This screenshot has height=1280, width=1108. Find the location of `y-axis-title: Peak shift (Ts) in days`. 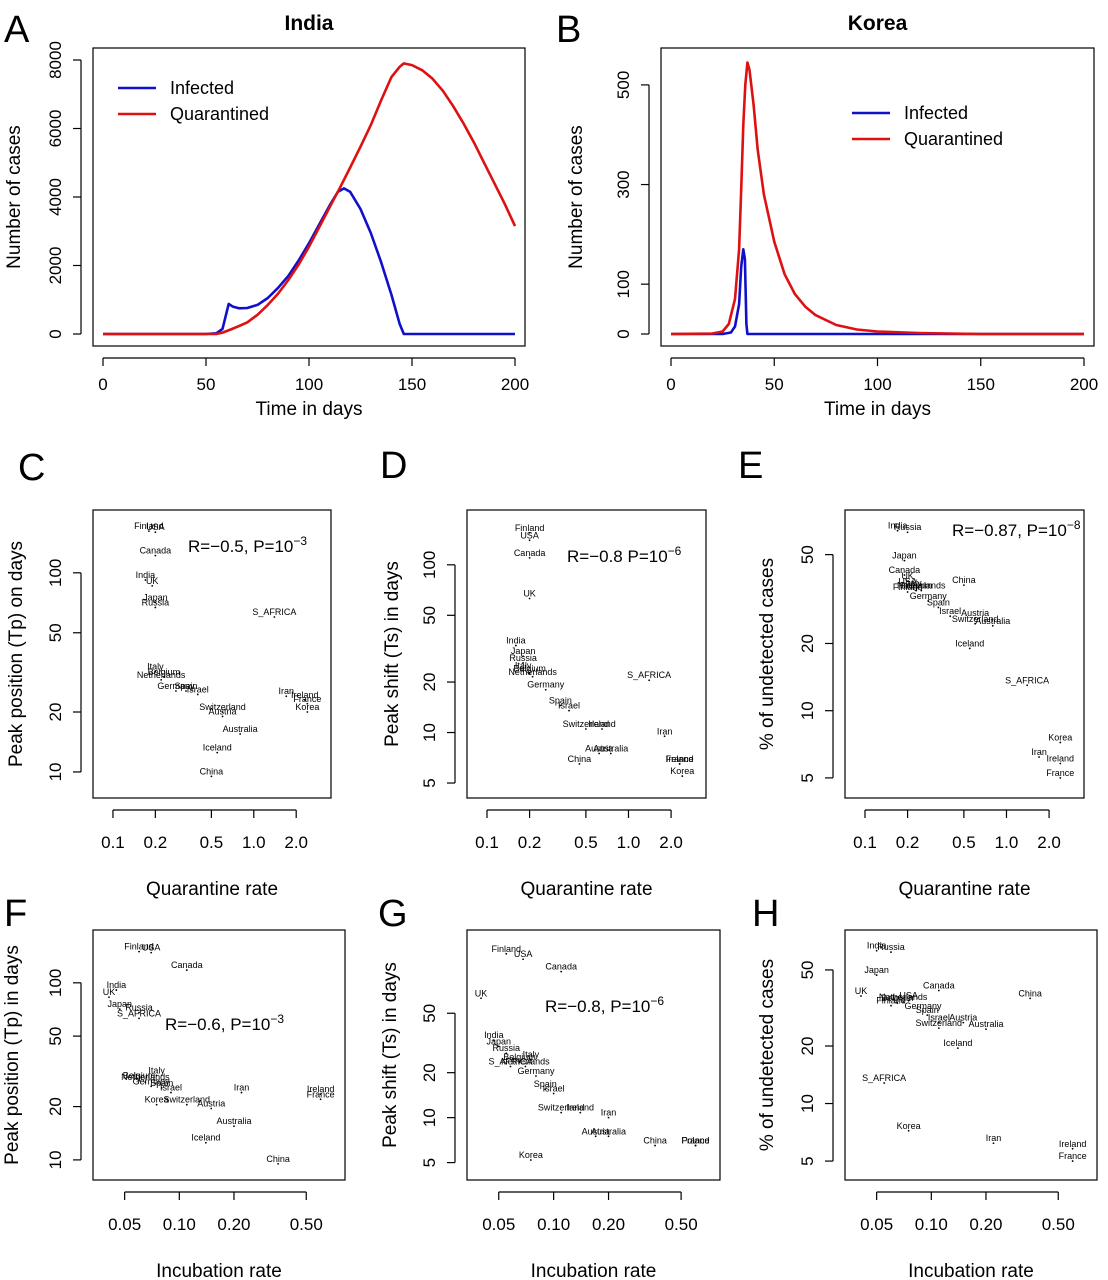

y-axis-title: Peak shift (Ts) in days is located at coordinates (390, 1055).